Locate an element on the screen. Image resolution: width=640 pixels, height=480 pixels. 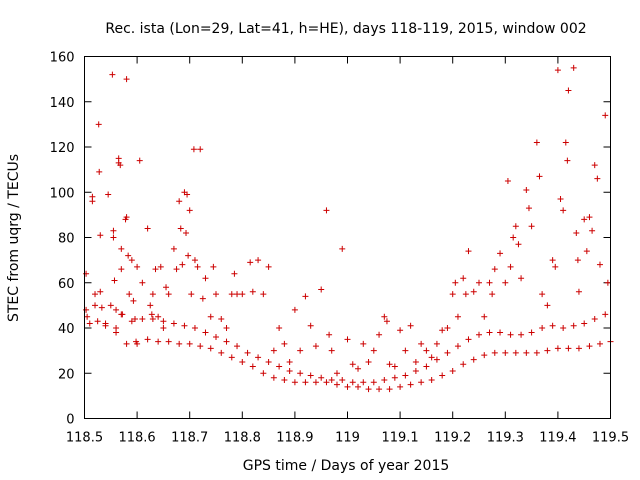
x-tick-label: 119.2 is located at coordinates (452, 438).